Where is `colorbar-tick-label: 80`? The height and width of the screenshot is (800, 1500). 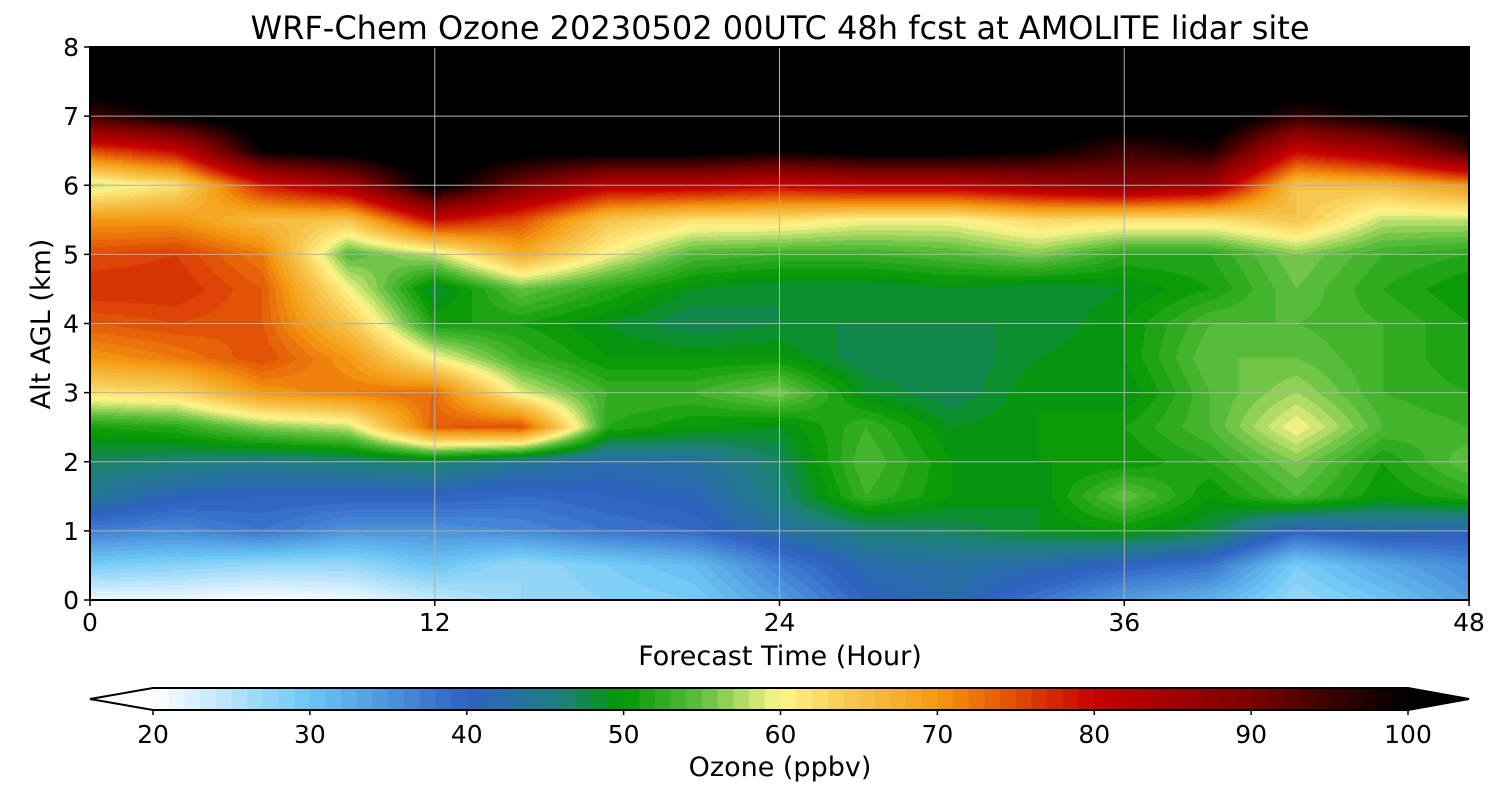 colorbar-tick-label: 80 is located at coordinates (1094, 734).